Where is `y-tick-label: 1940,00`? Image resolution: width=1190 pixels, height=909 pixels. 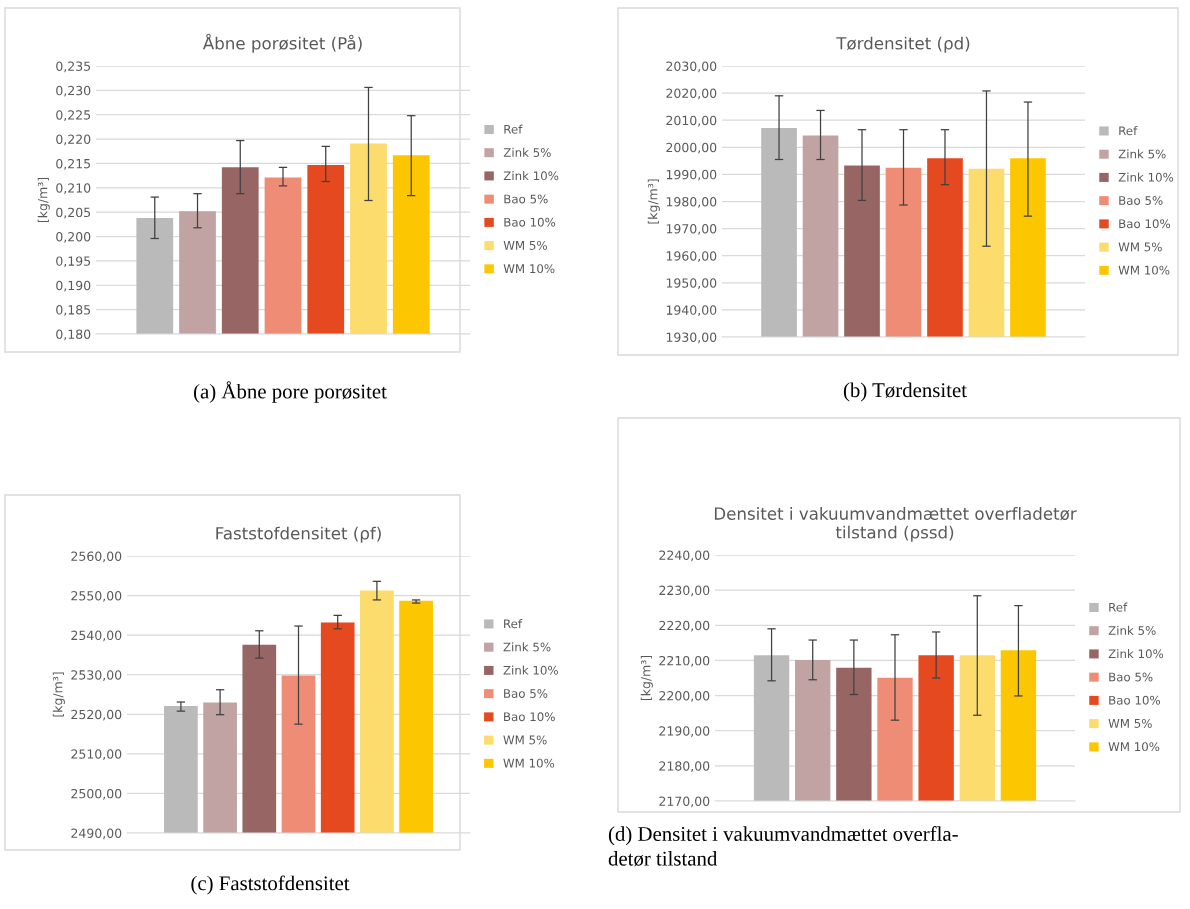 y-tick-label: 1940,00 is located at coordinates (691, 311).